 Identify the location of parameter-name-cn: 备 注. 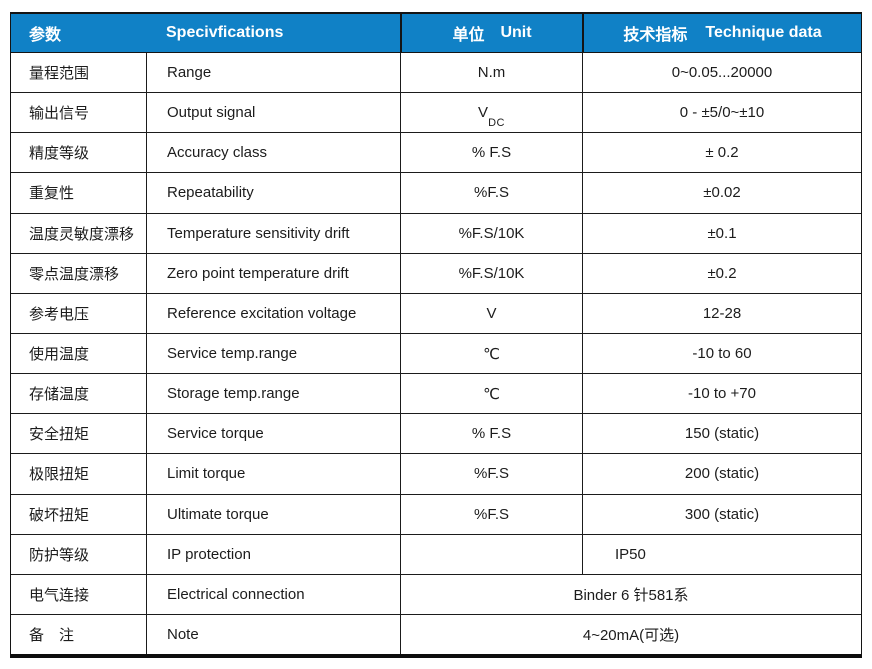
(52, 636).